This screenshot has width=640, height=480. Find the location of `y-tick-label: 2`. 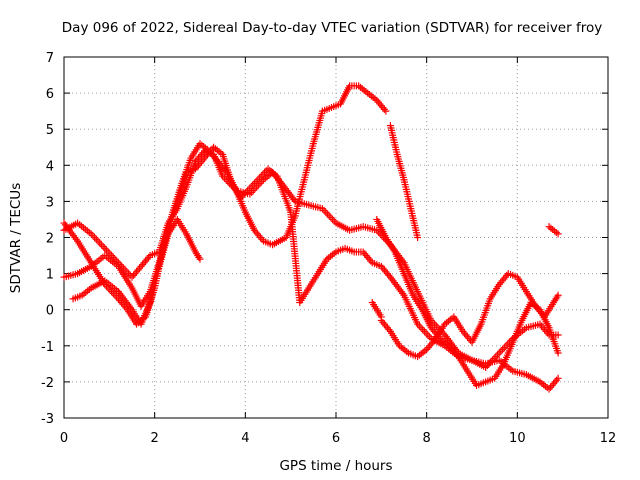

y-tick-label: 2 is located at coordinates (50, 239).